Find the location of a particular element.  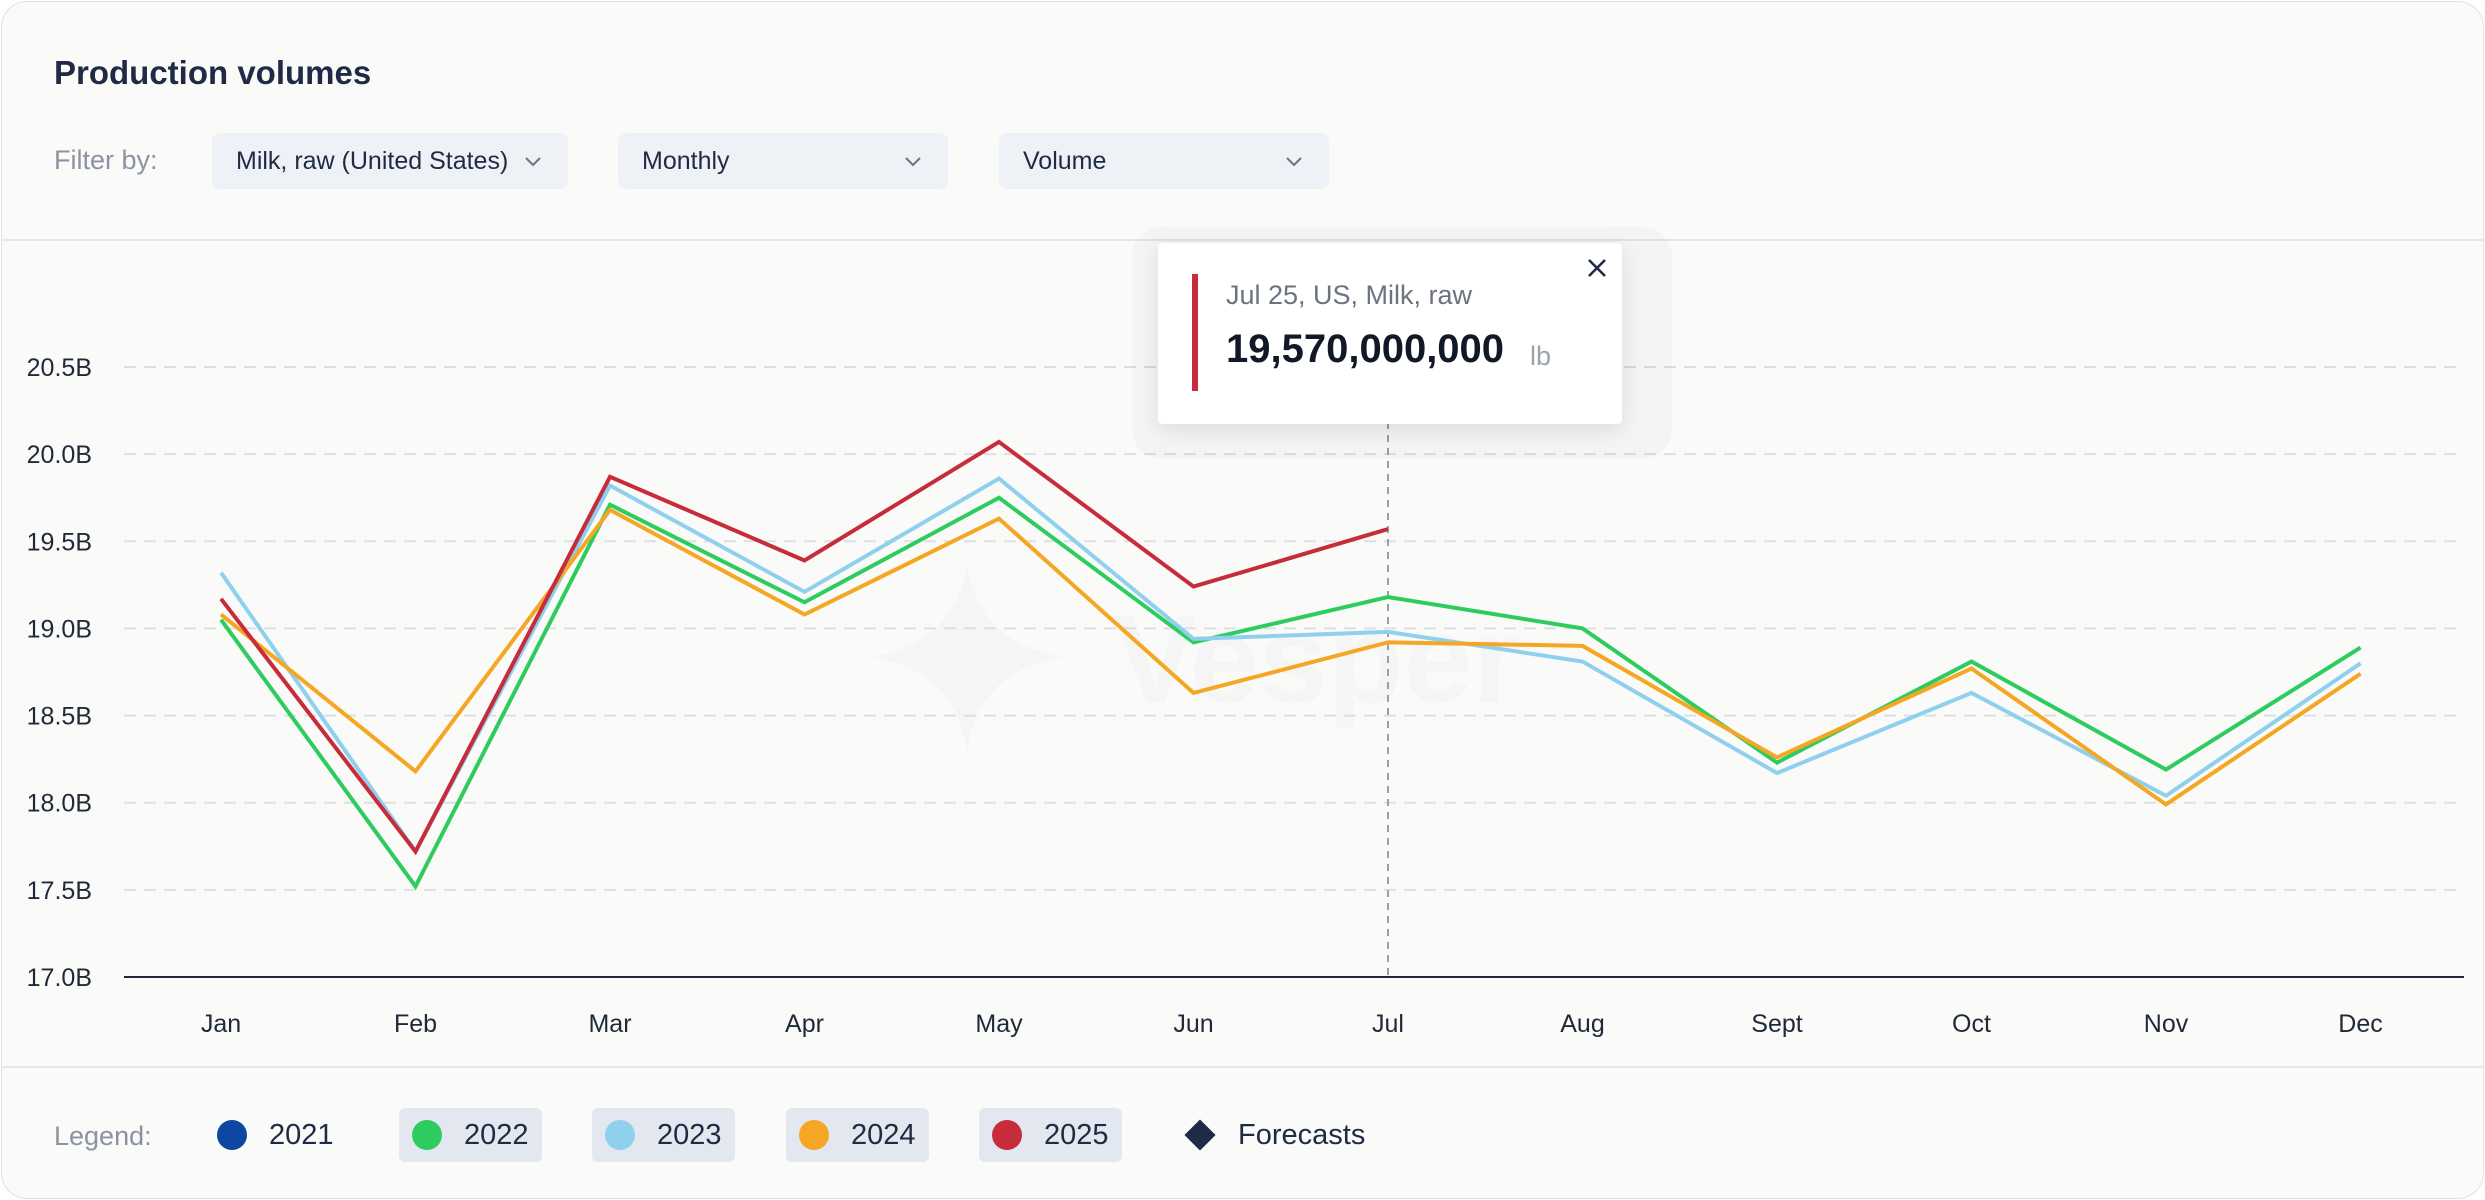

tooltip-accent-bar is located at coordinates (1195, 332).